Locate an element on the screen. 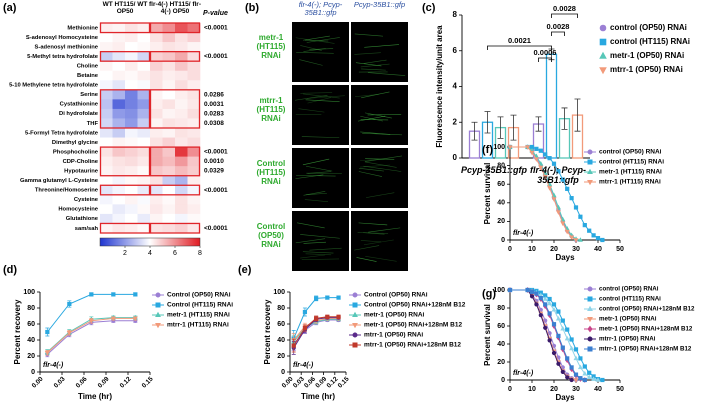 The height and width of the screenshot is (406, 709). row-label: sam/sah is located at coordinates (87, 229).